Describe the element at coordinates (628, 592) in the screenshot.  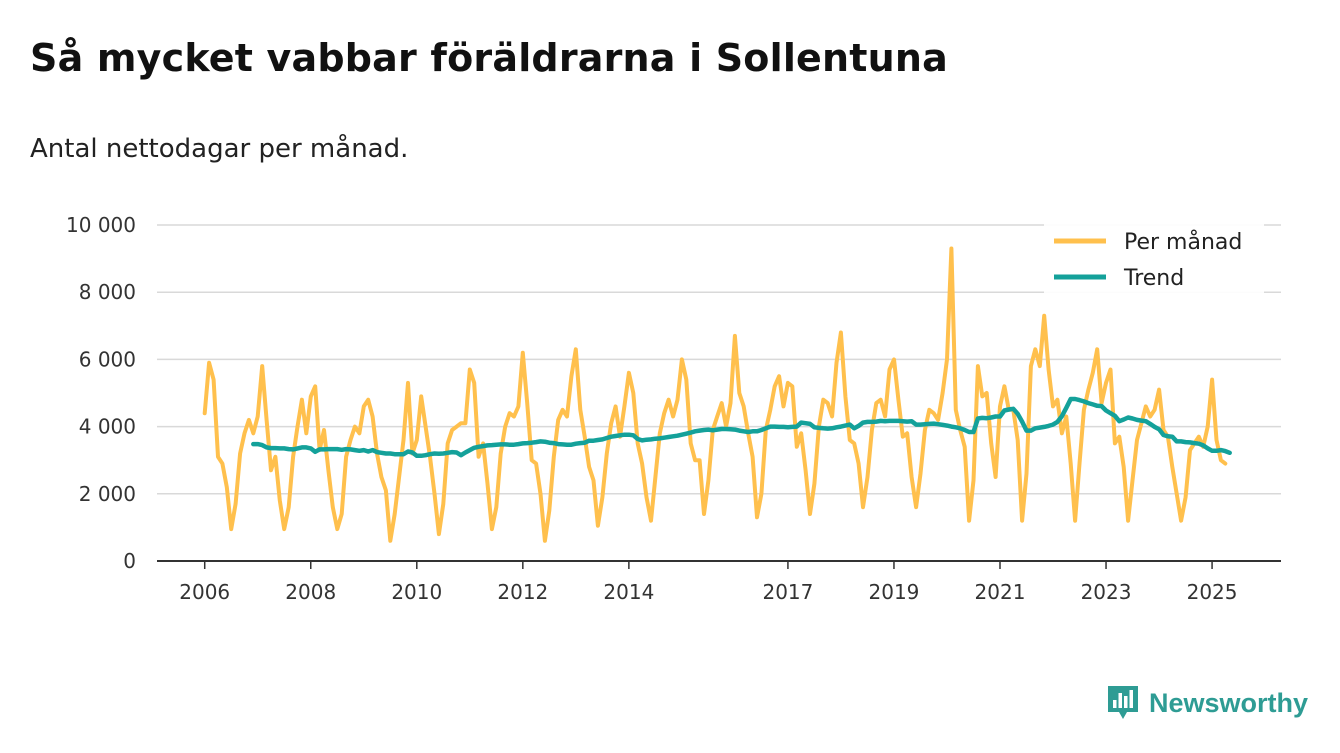
I see `x-tick-label: 2014` at that location.